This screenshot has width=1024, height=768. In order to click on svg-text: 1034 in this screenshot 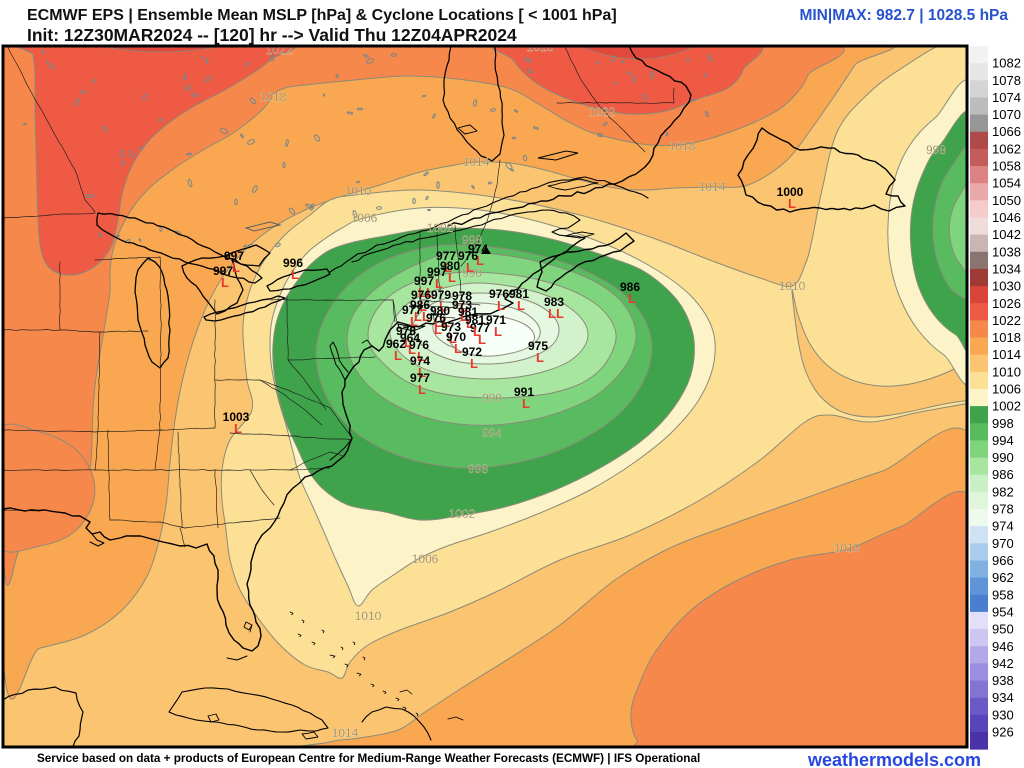, I will do `click(1006, 268)`.